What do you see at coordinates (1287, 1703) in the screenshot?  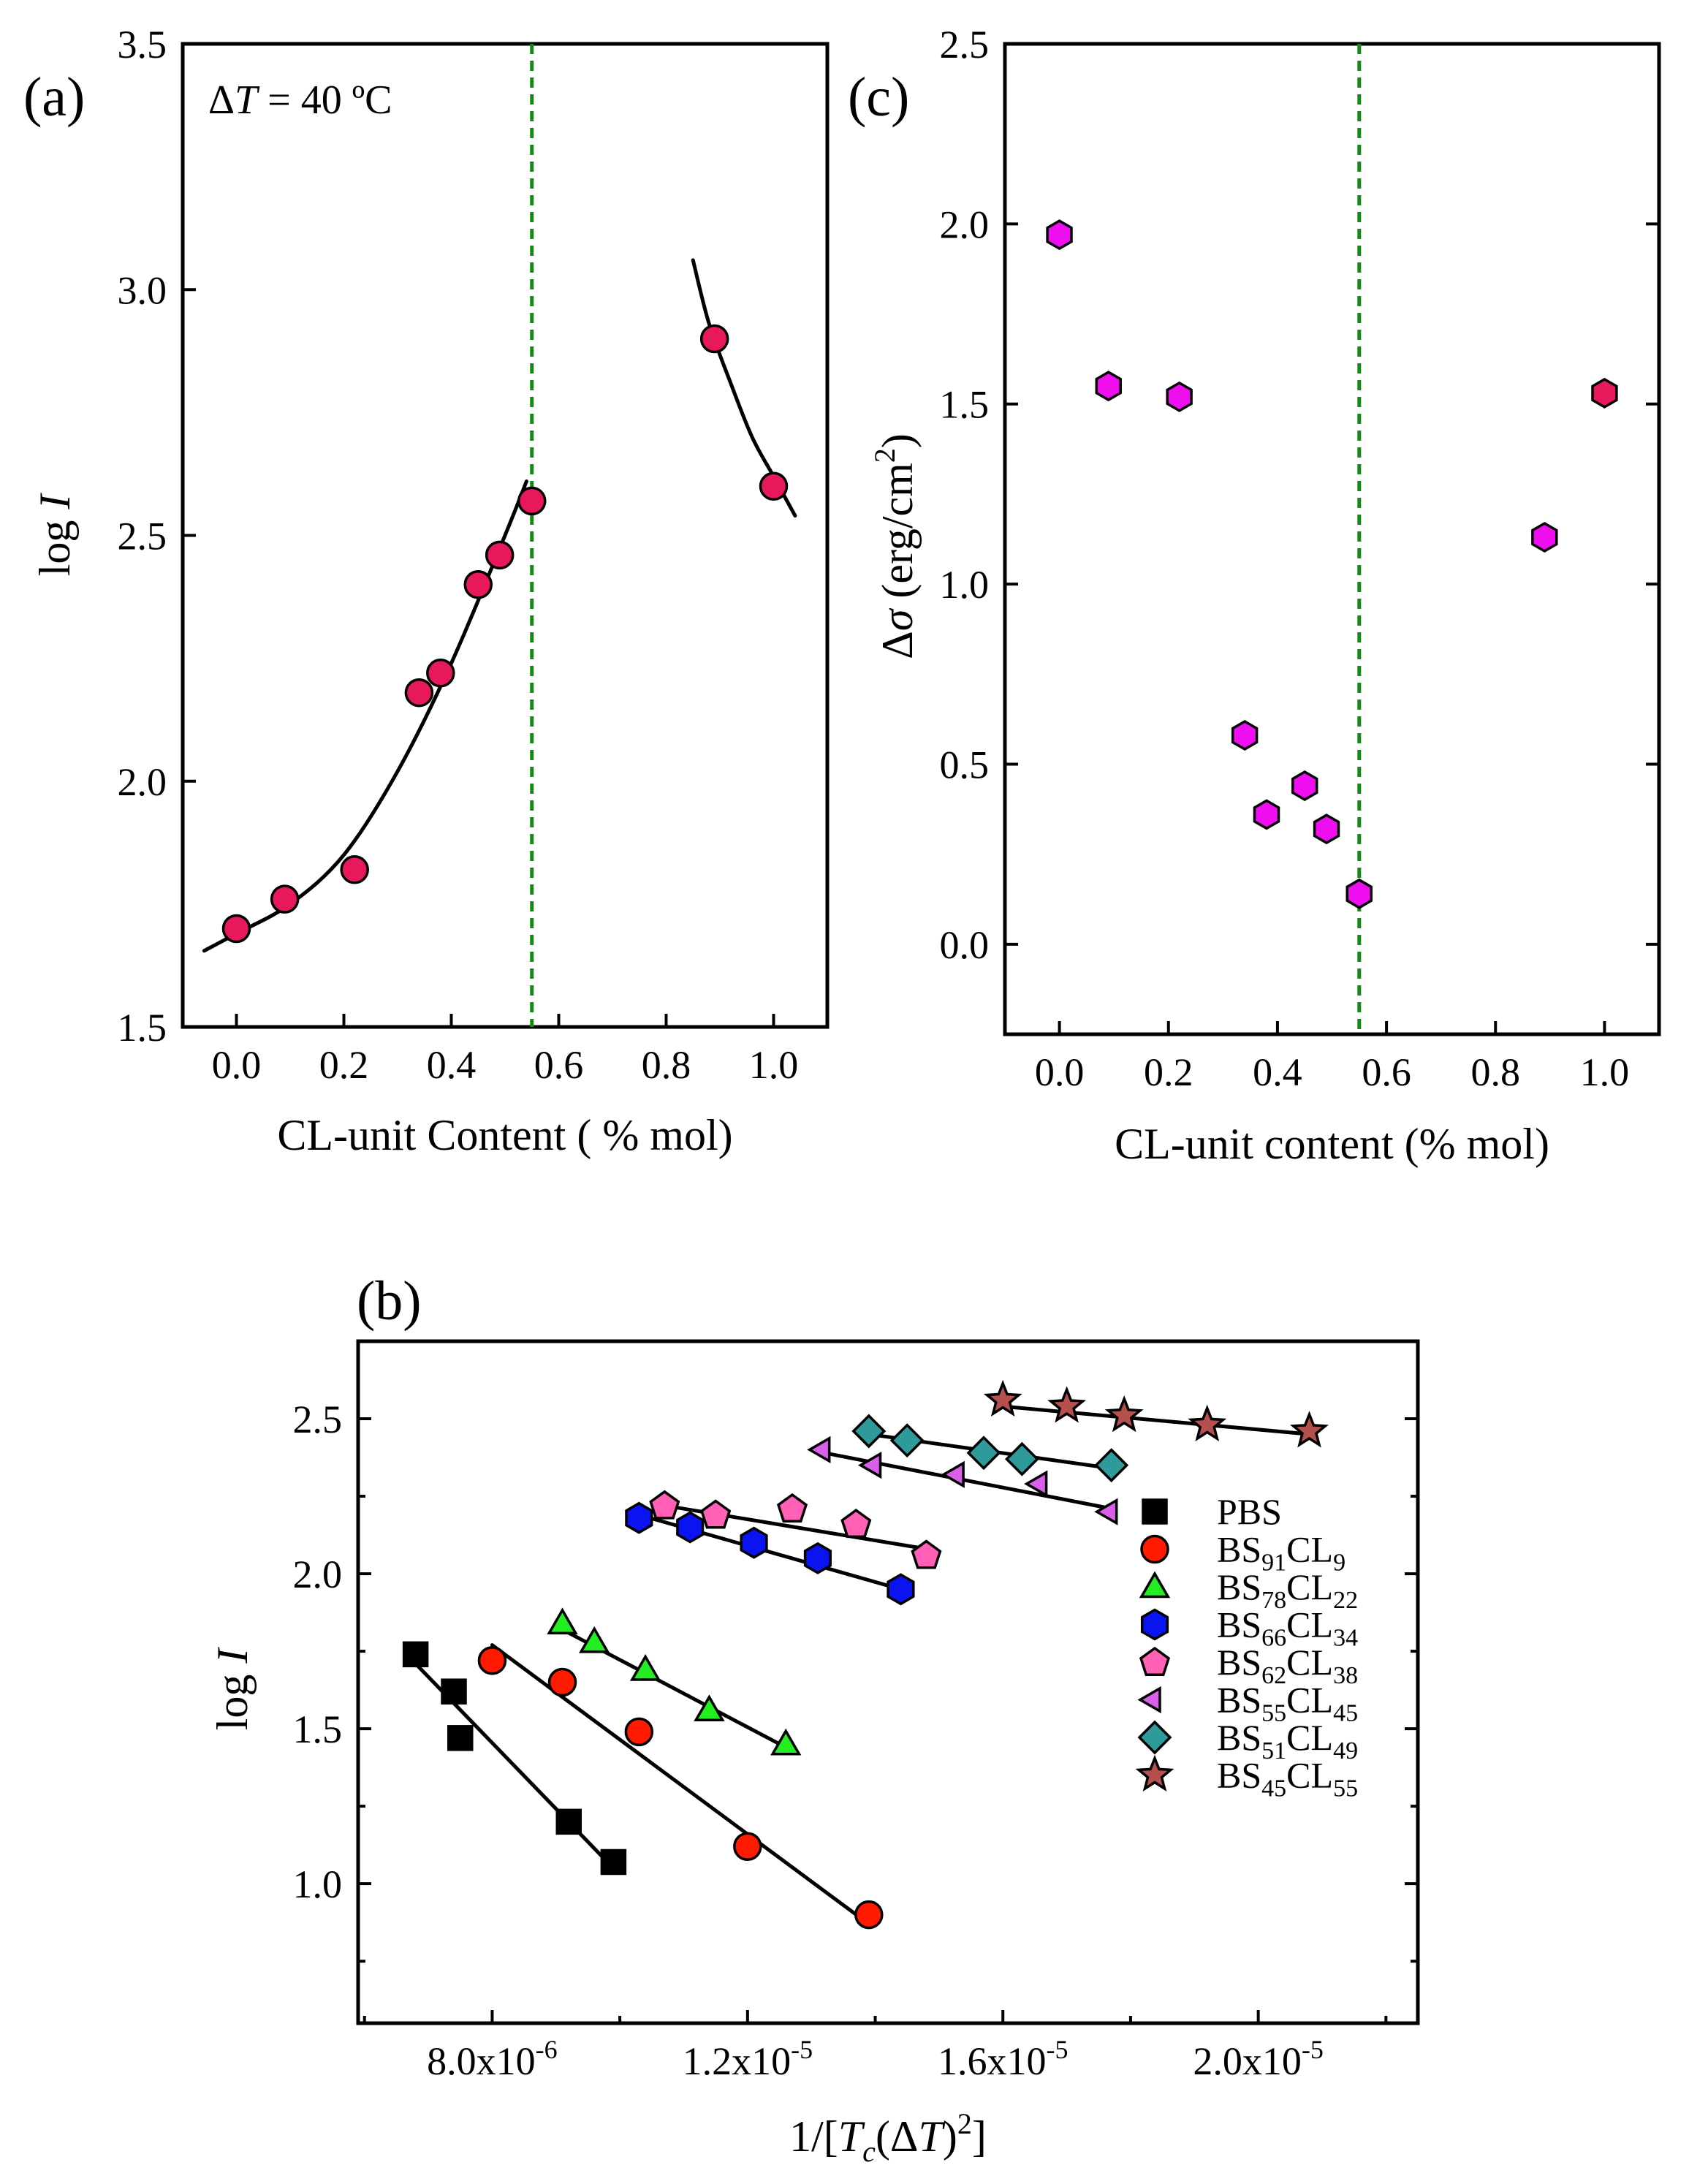 I see `legend-label: BS55CL45` at bounding box center [1287, 1703].